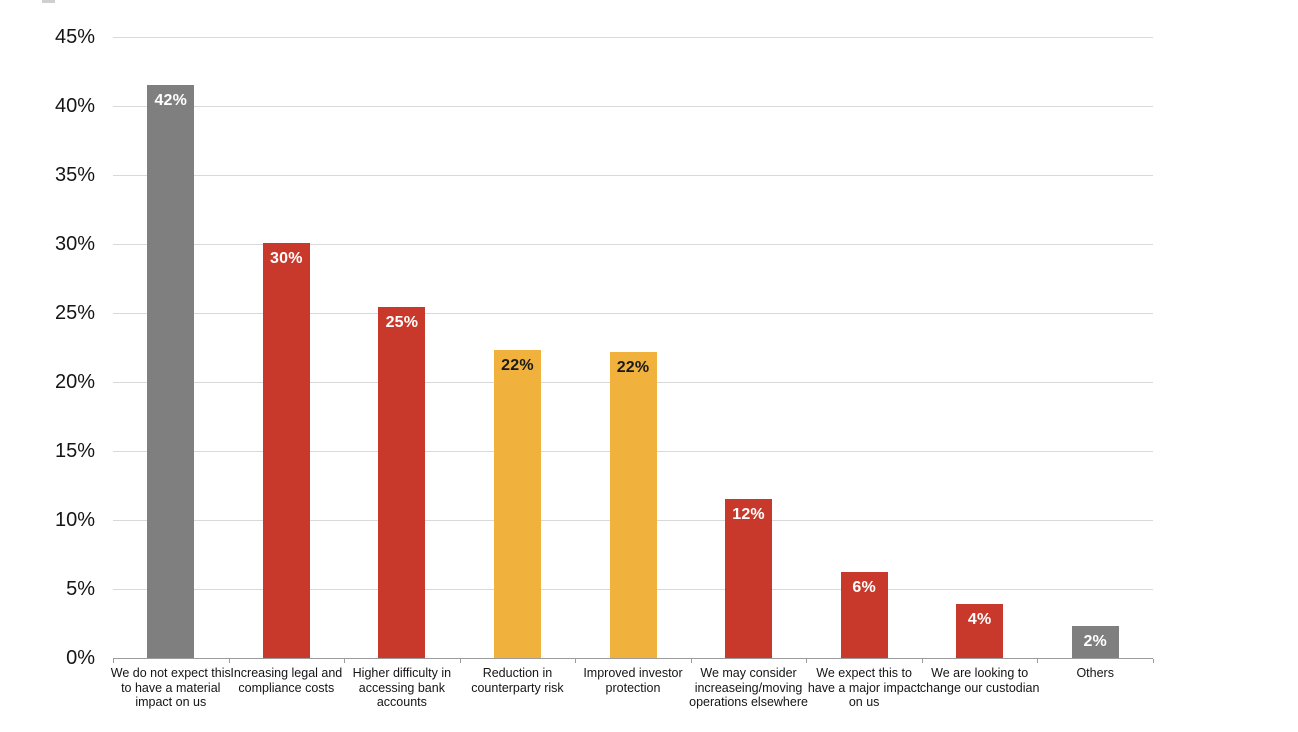  What do you see at coordinates (517, 366) in the screenshot?
I see `bar-value-label-4: 22%` at bounding box center [517, 366].